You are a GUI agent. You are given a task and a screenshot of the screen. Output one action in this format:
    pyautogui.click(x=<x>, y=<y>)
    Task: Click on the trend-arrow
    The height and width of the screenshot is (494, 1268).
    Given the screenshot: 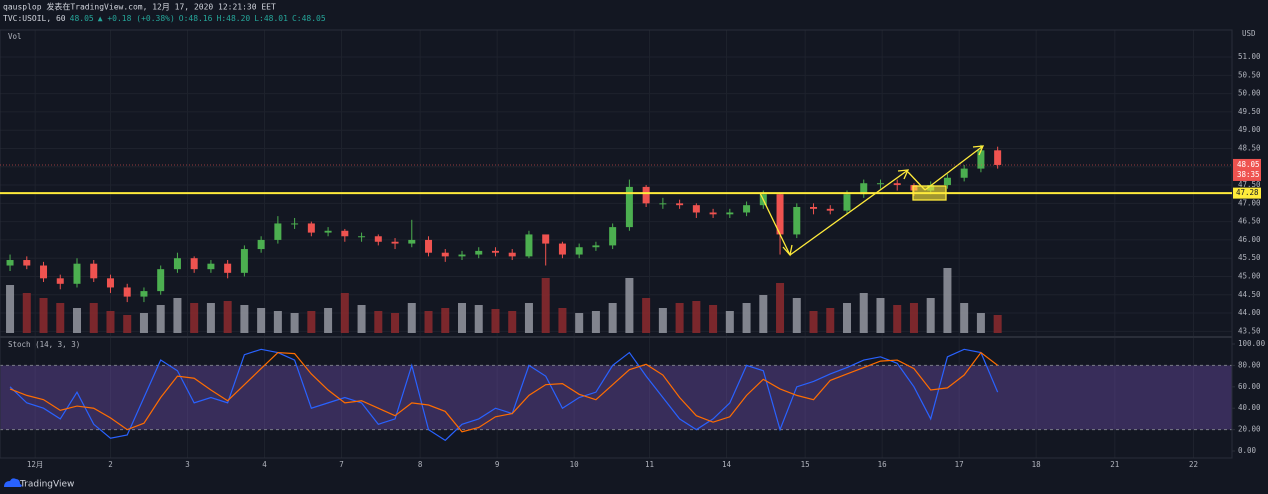 What is the action you would take?
    pyautogui.click(x=775, y=224)
    